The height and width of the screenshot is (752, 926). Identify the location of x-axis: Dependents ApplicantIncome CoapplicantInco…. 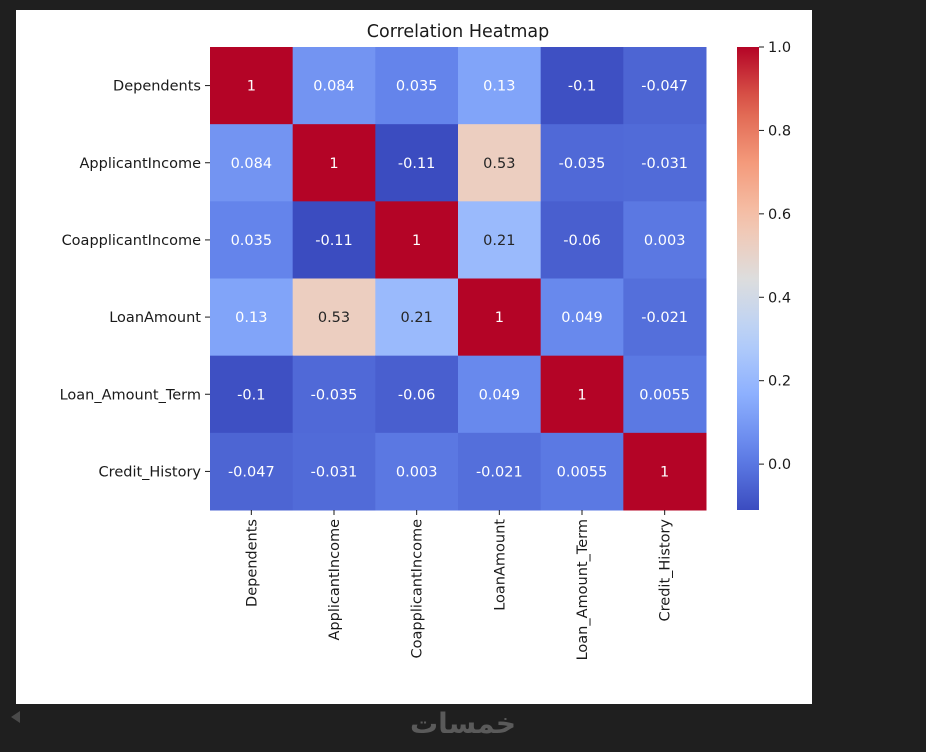
(459, 585).